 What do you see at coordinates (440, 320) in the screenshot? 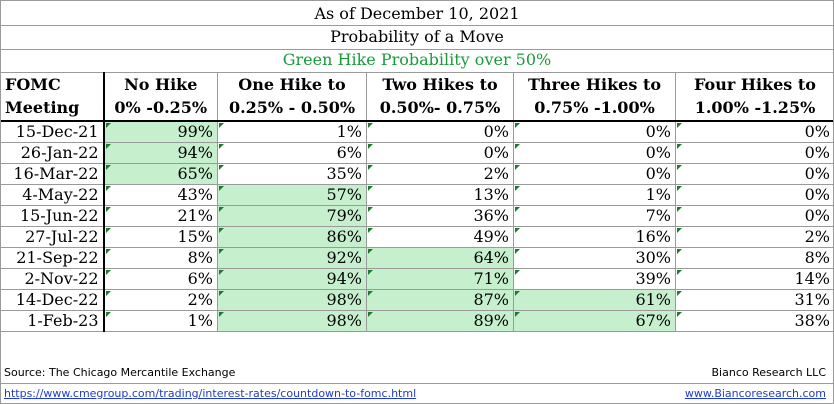
I see `probability-cell: 89%` at bounding box center [440, 320].